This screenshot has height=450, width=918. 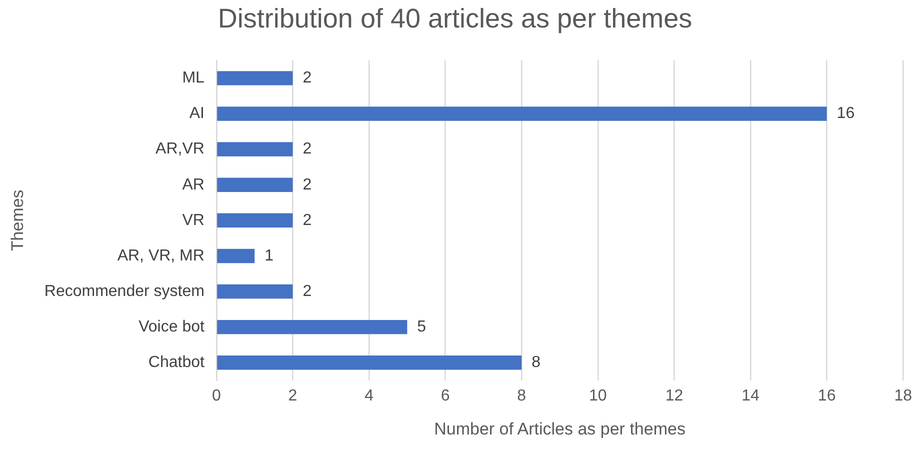 What do you see at coordinates (193, 78) in the screenshot?
I see `y-tick-label: ML` at bounding box center [193, 78].